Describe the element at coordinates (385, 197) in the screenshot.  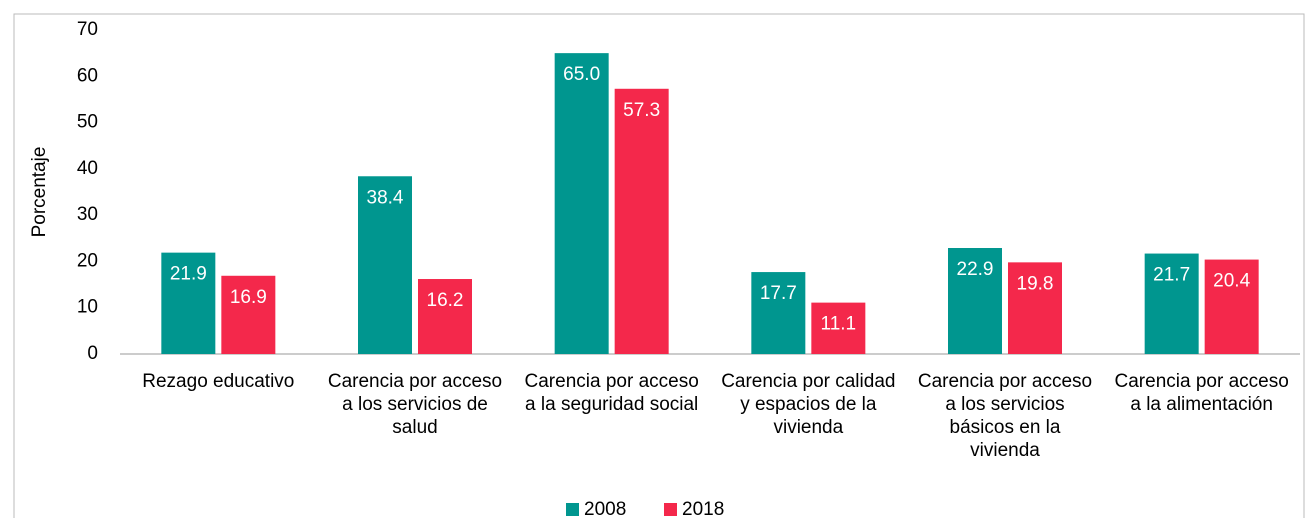
I see `value-label: 38.4` at that location.